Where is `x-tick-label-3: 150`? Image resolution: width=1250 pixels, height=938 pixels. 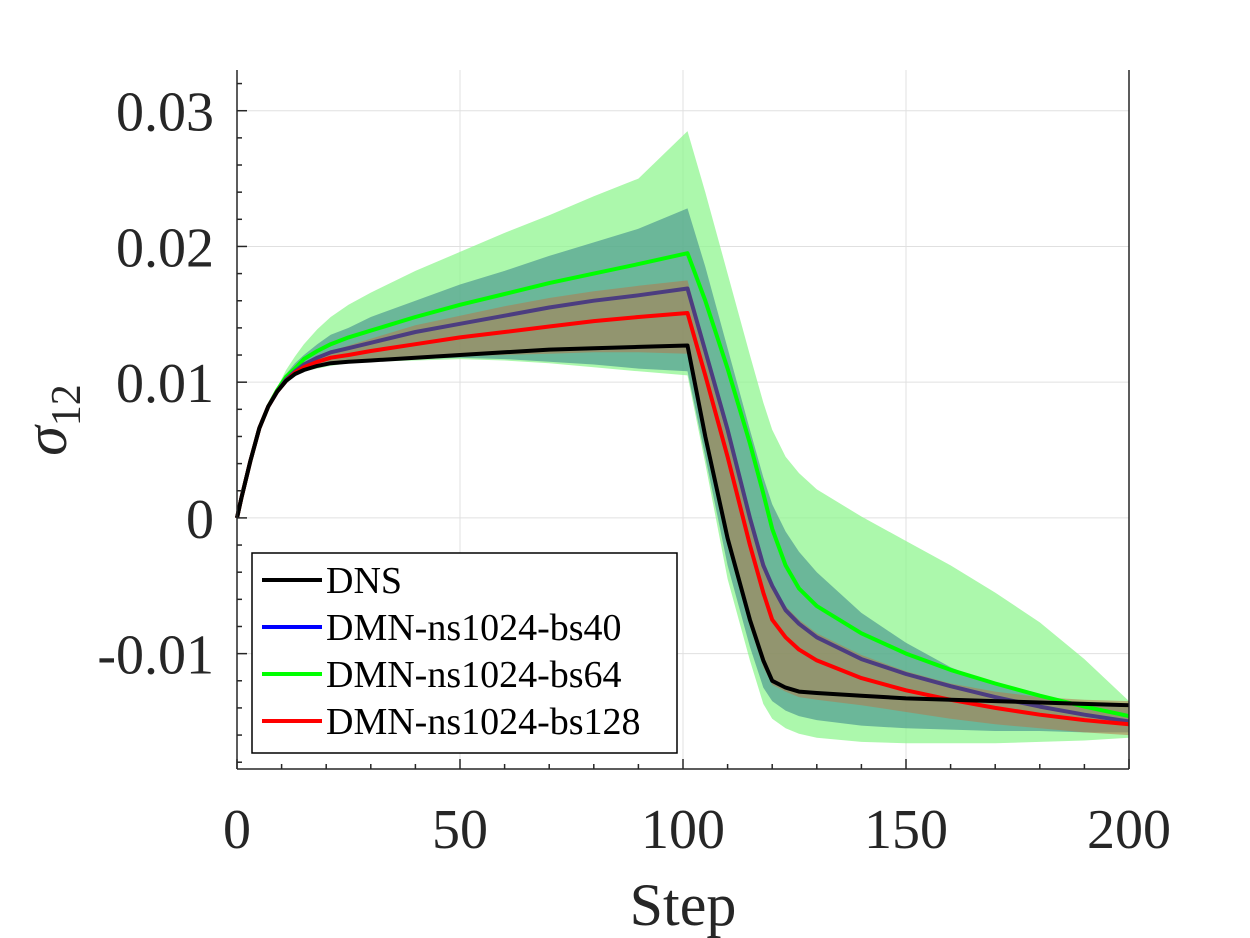 x-tick-label-3: 150 is located at coordinates (906, 830).